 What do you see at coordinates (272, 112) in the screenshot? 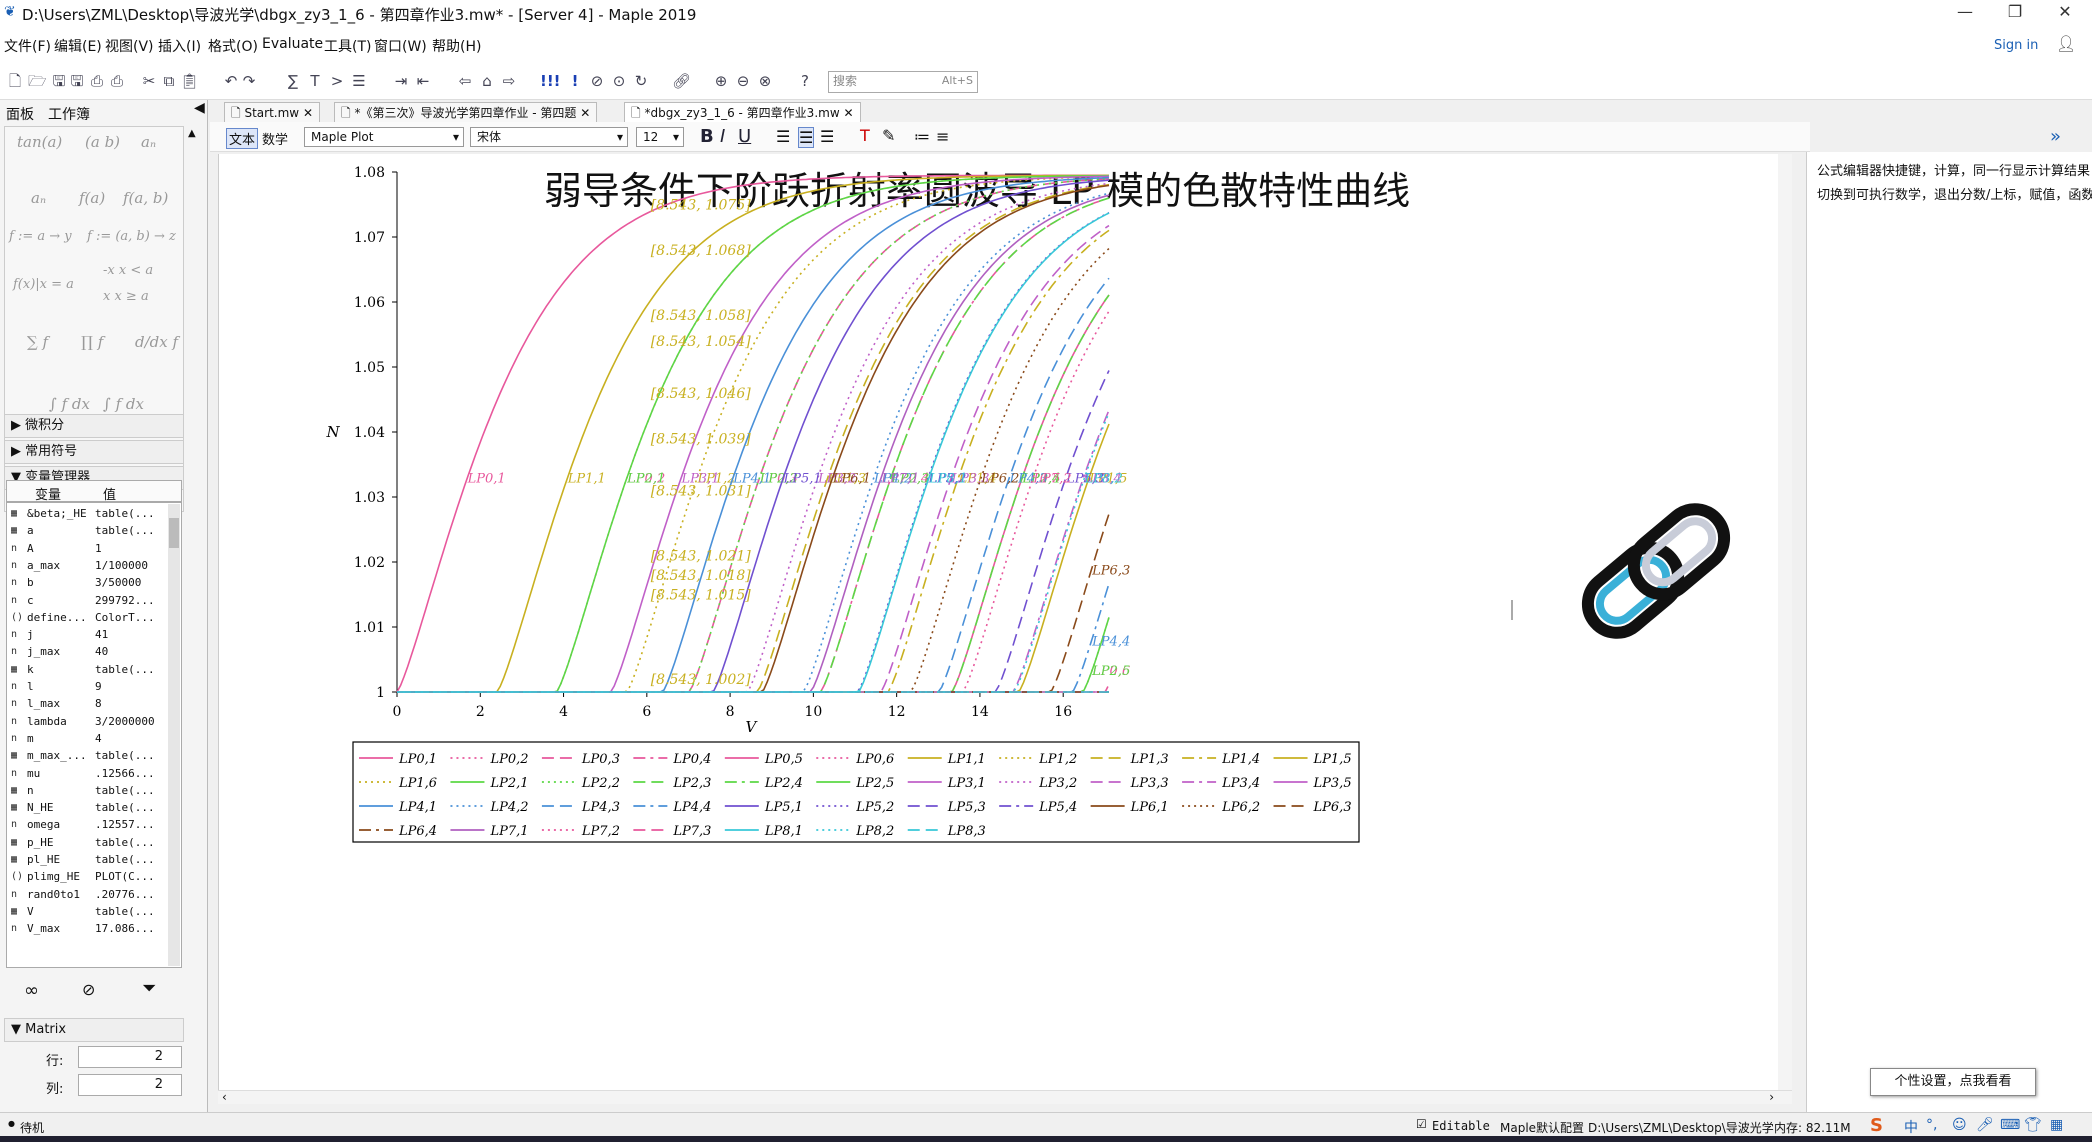
I see `tab-start: 🗋 Start.mw ✕` at bounding box center [272, 112].